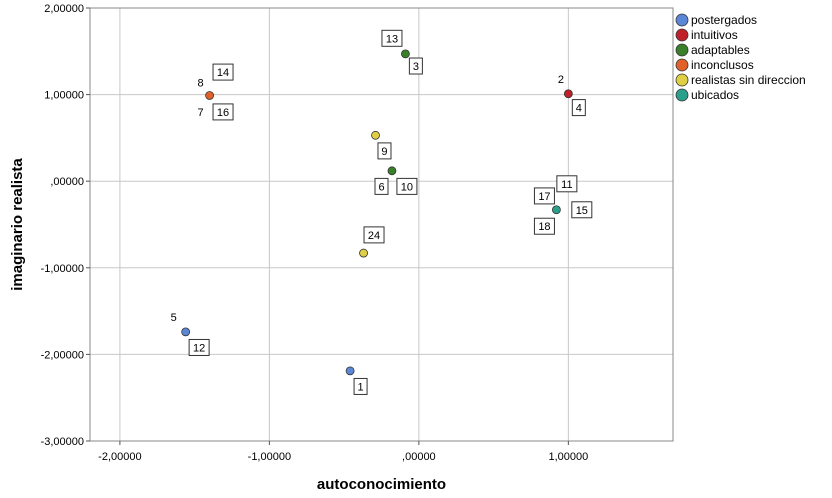 Image resolution: width=832 pixels, height=498 pixels. Describe the element at coordinates (714, 35) in the screenshot. I see `legend-label: intuitivos` at that location.